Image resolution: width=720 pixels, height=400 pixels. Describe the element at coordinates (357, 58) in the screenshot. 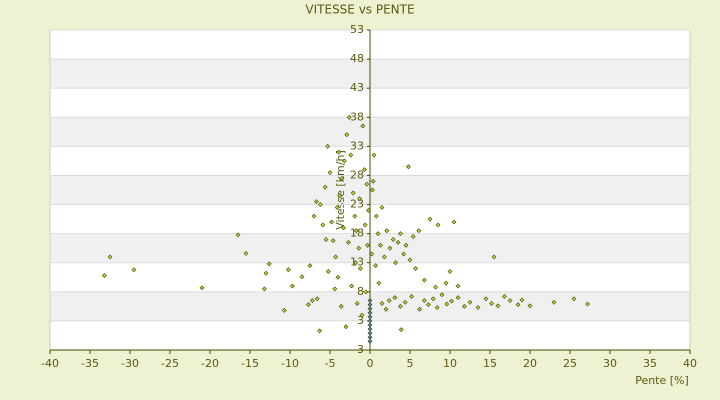

I see `y-tick-label: 48` at that location.